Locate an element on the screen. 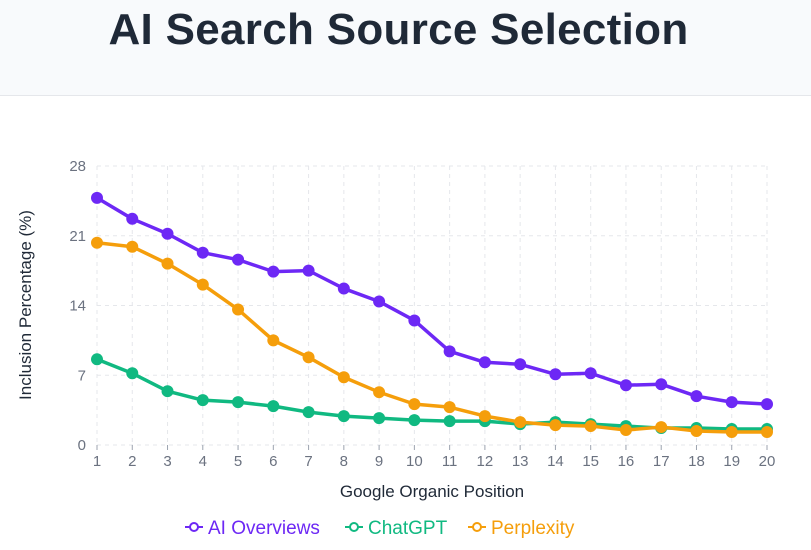 The width and height of the screenshot is (811, 550). x-tick-label: 8 is located at coordinates (344, 461).